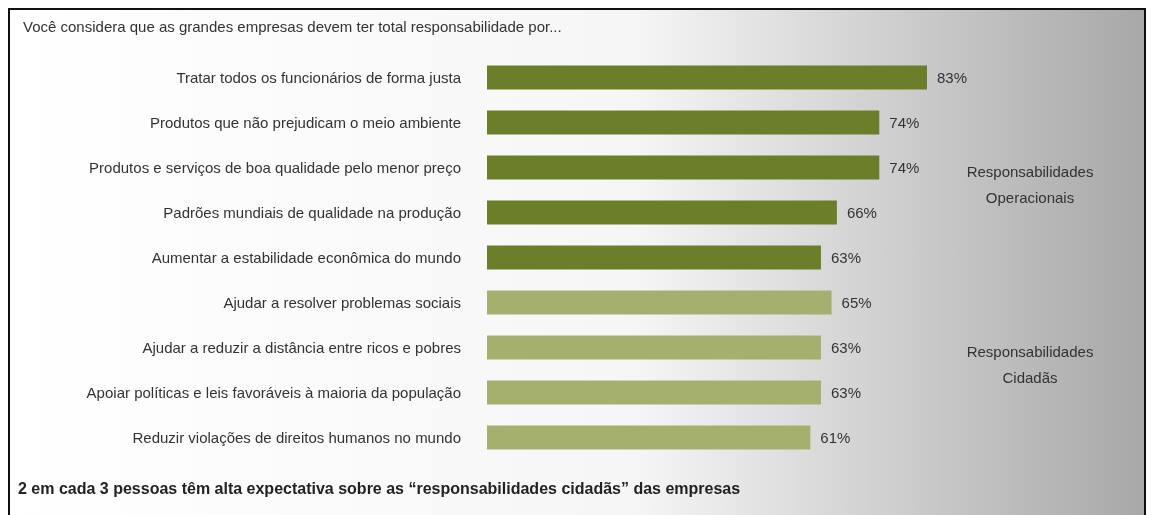 Image resolution: width=1158 pixels, height=515 pixels. I want to click on y-tick-label: Padrões mundiais de qualidade na produção, so click(312, 212).